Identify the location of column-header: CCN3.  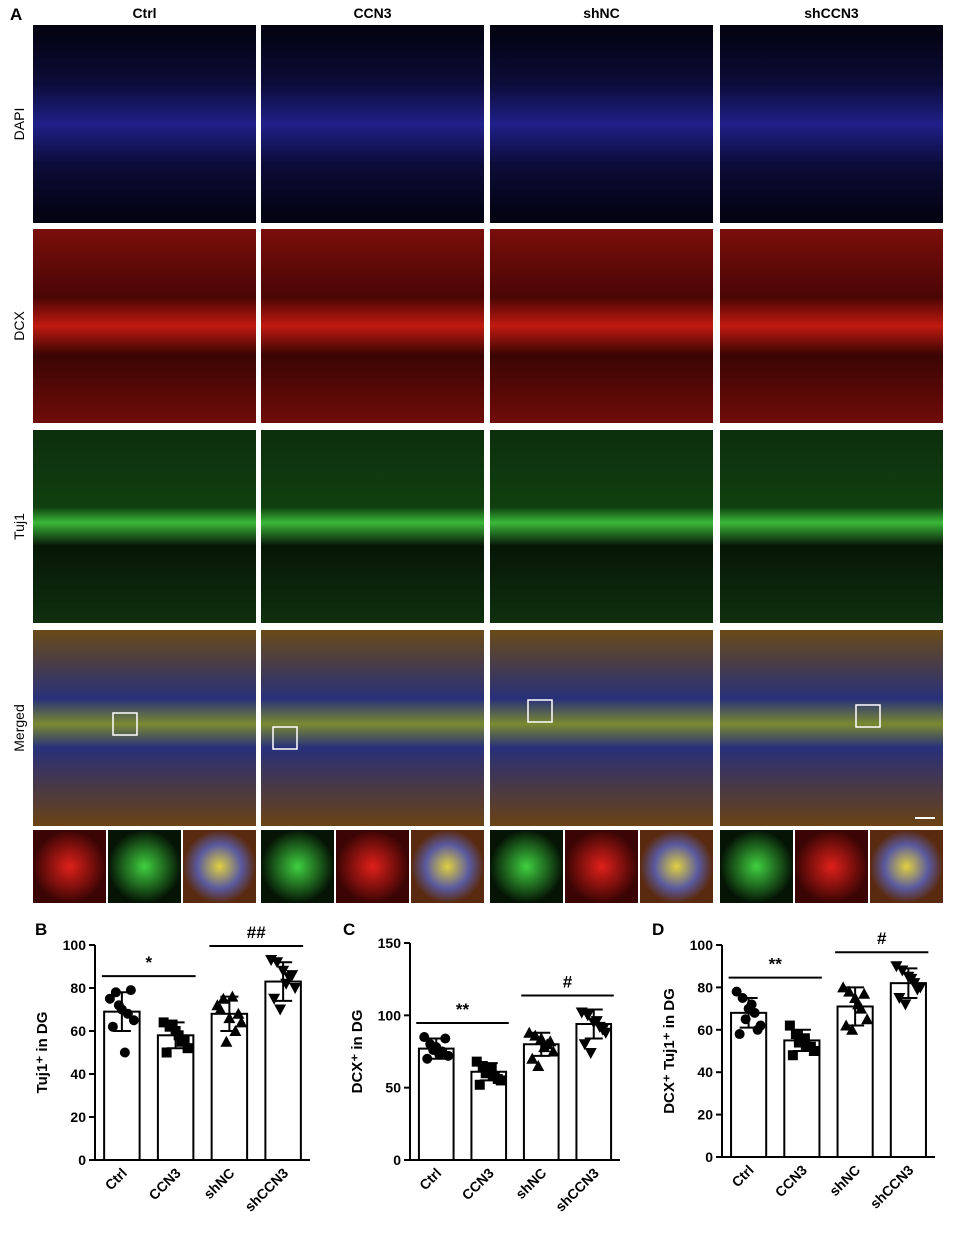
(372, 13).